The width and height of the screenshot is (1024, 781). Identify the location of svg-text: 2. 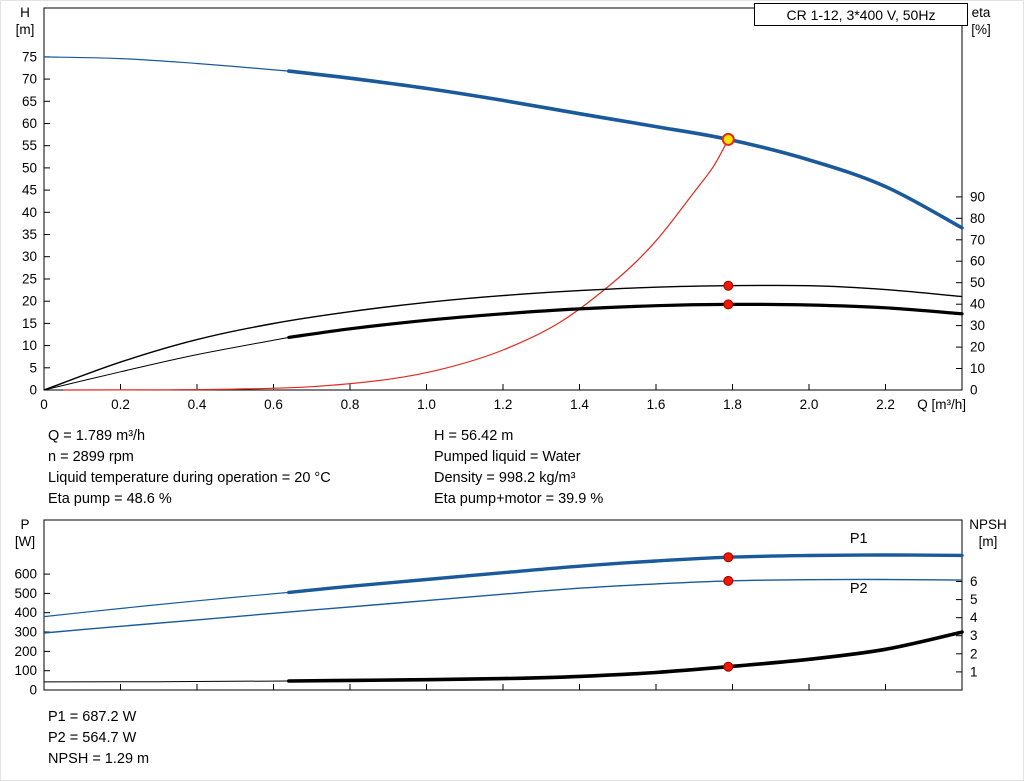
(974, 653).